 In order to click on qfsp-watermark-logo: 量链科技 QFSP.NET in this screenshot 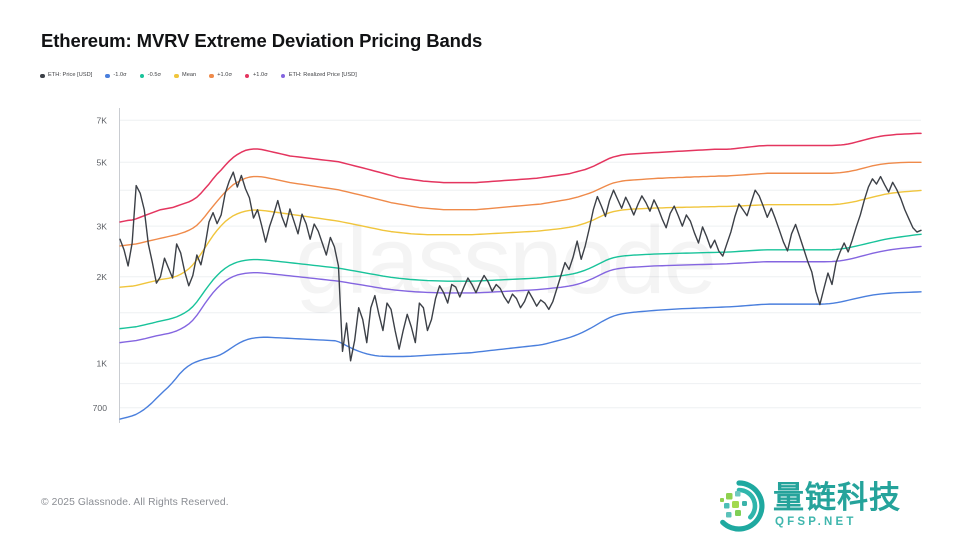, I will do `click(830, 506)`.